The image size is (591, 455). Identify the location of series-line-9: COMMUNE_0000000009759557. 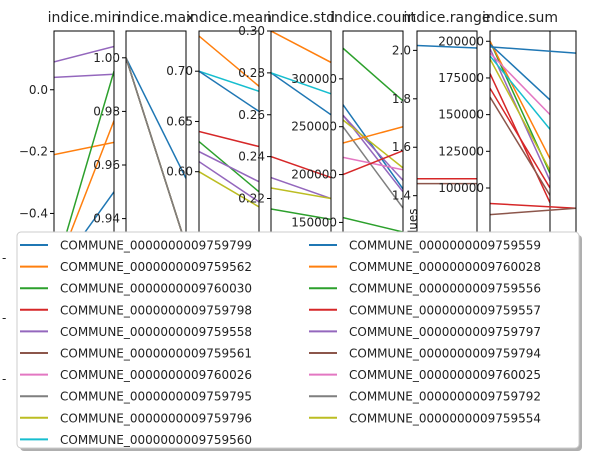
(520, 138).